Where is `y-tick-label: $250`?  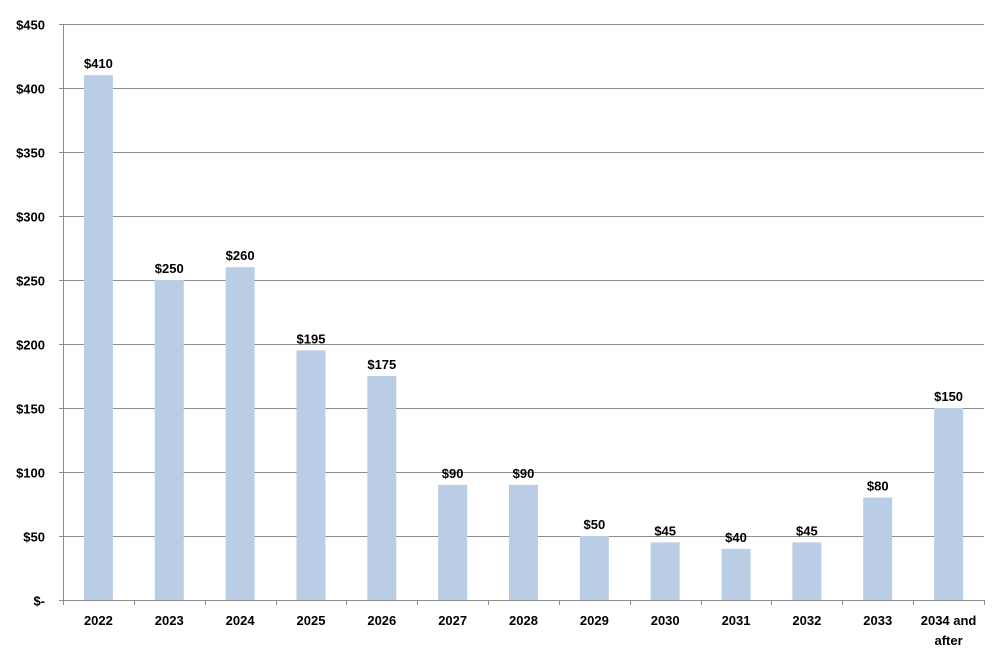 y-tick-label: $250 is located at coordinates (30, 281).